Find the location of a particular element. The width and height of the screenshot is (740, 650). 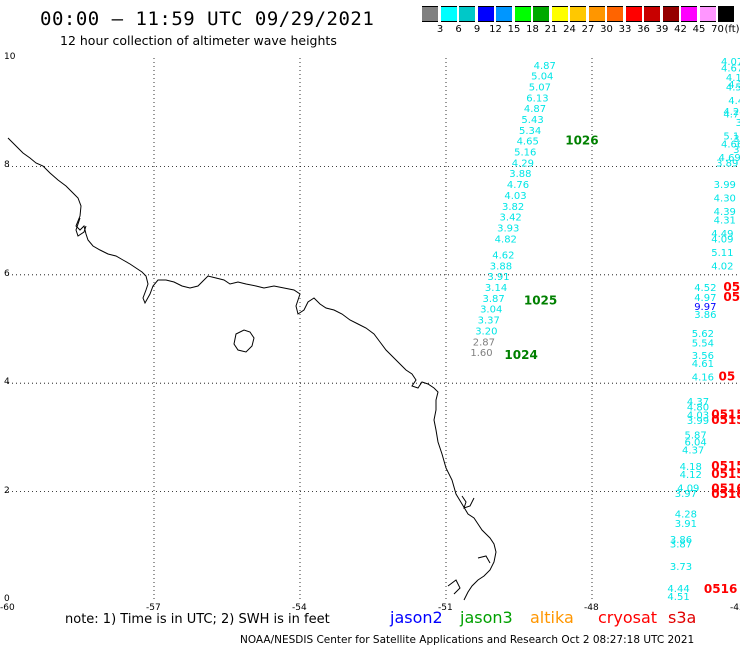

wave-height-value: 6.13 is located at coordinates (537, 98).